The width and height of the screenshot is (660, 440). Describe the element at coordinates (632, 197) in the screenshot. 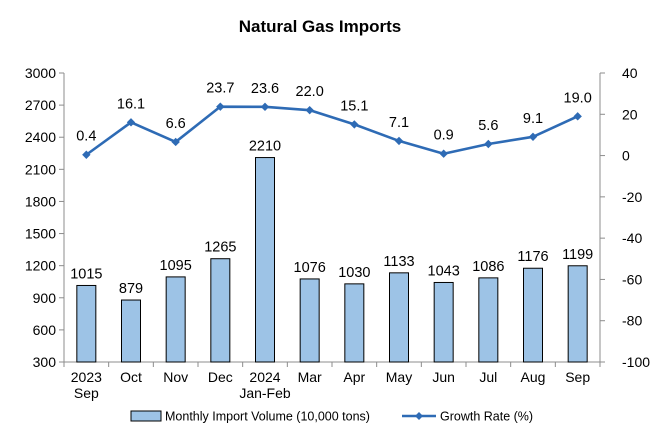

I see `y-right-tick-label: -20` at that location.